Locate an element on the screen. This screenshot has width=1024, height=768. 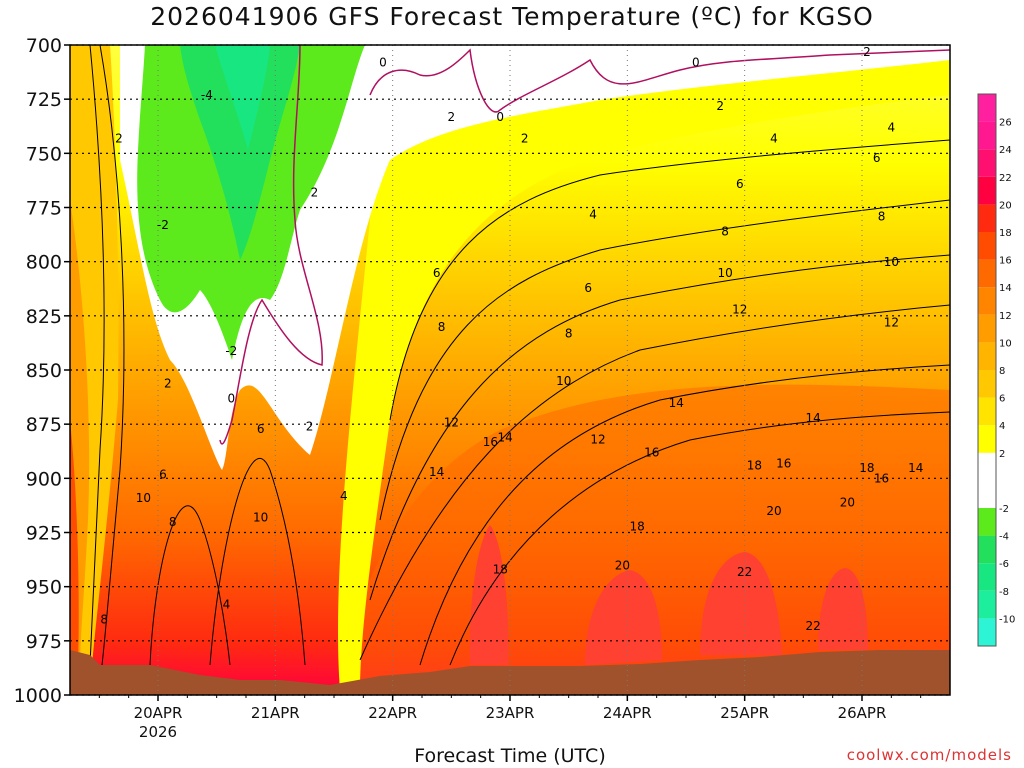
colorbar-tick-label: 20 is located at coordinates (1005, 205).